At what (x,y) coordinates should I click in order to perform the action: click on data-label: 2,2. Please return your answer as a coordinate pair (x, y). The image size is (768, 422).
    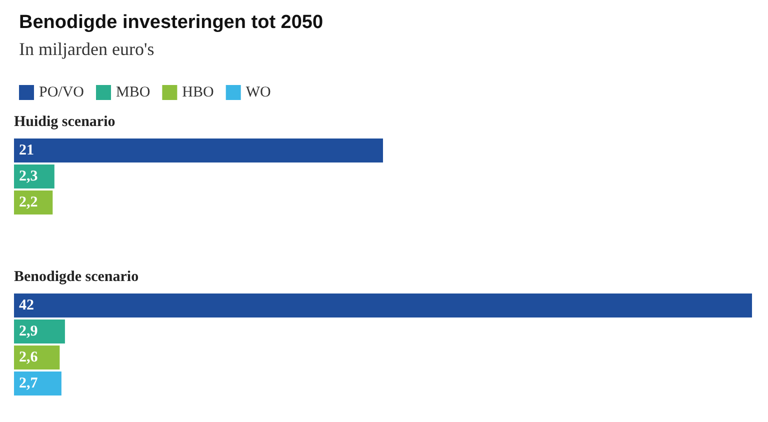
    Looking at the image, I should click on (28, 202).